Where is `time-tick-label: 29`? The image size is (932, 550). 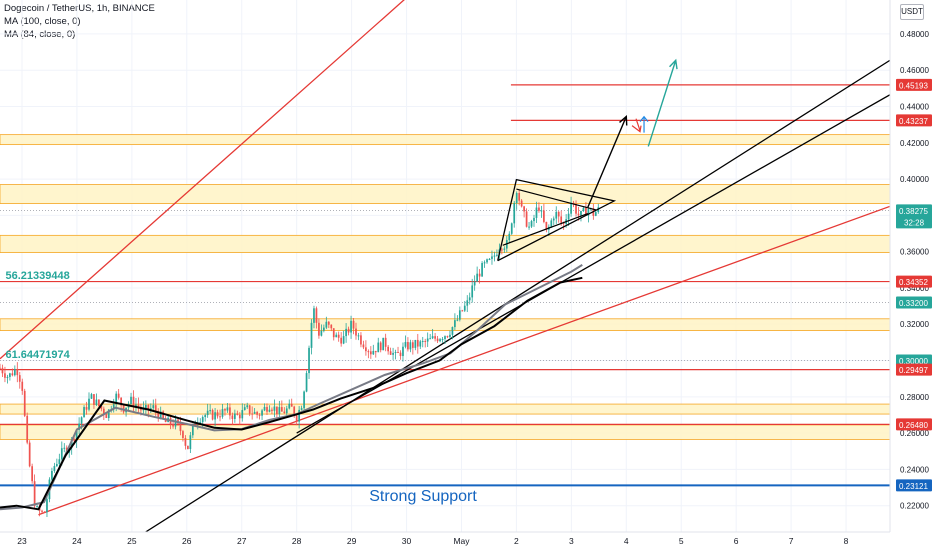
time-tick-label: 29 is located at coordinates (352, 541).